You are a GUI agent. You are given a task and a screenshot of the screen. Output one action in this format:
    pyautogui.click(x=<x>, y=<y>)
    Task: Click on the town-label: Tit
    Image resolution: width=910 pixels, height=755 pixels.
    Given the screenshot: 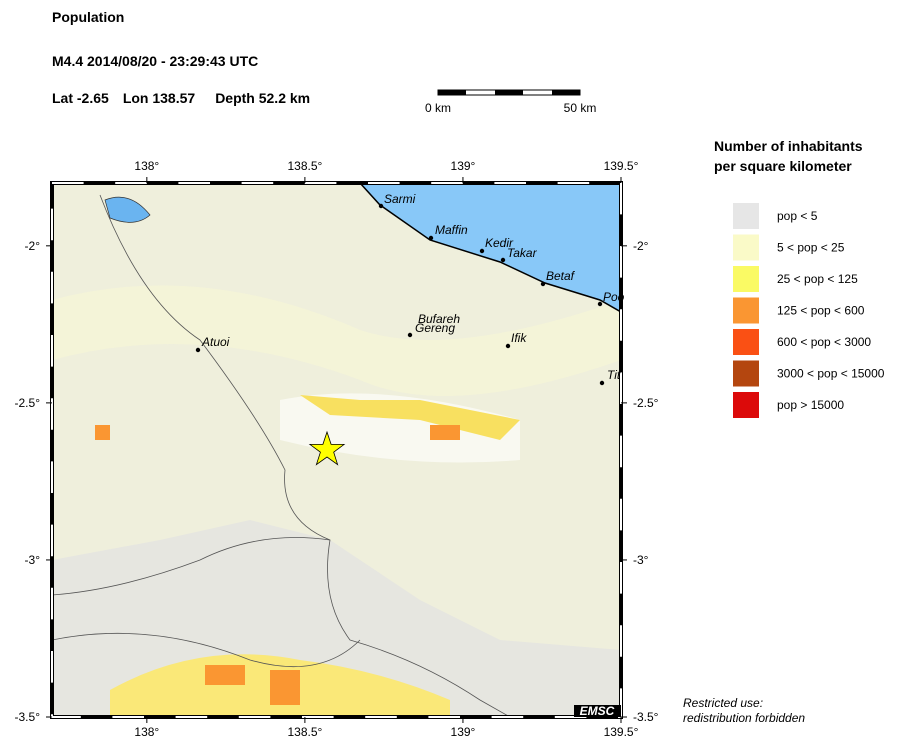 What is the action you would take?
    pyautogui.click(x=614, y=375)
    